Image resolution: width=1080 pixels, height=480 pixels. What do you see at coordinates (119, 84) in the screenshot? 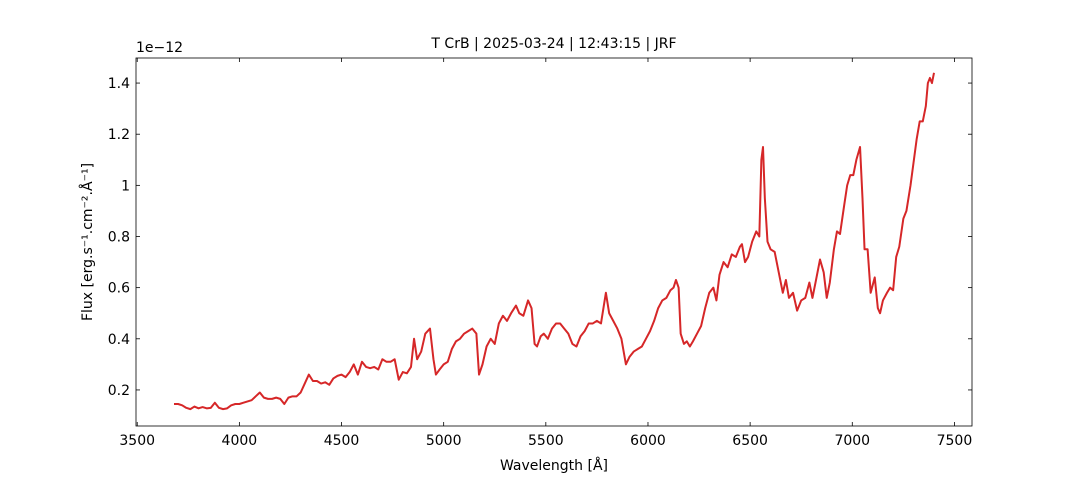
I see `y-tick-label: 1.4` at bounding box center [119, 84].